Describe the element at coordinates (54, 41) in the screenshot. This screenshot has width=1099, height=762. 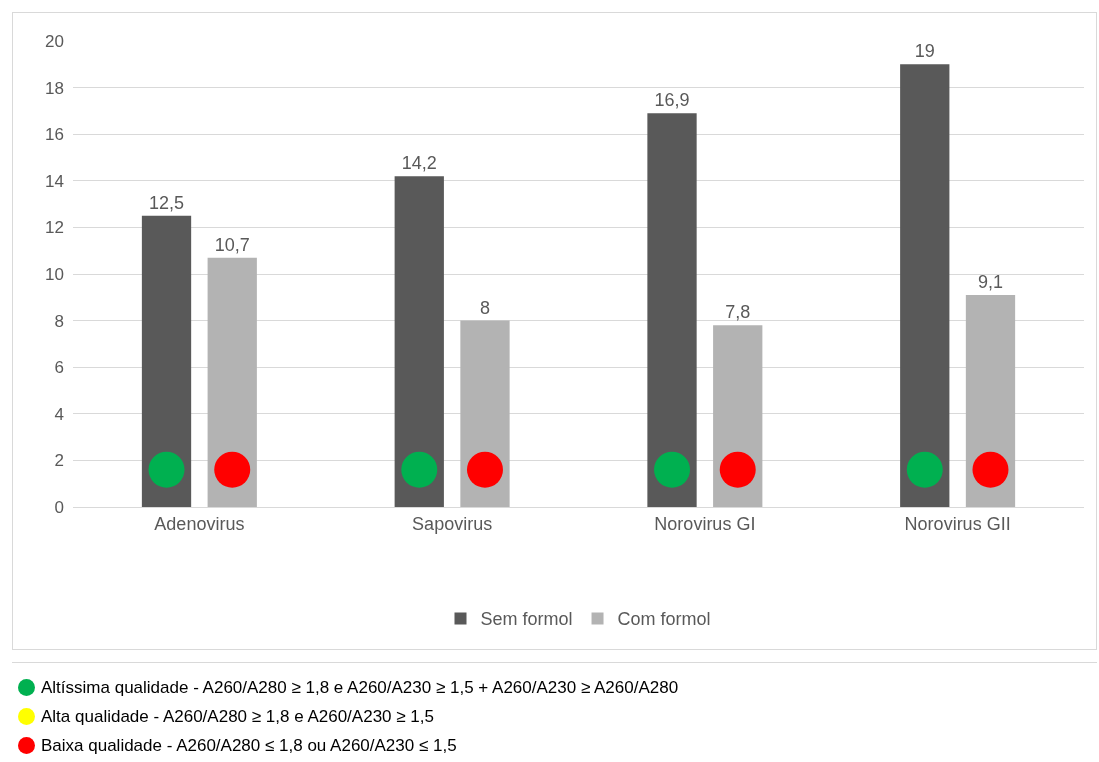
I see `y-tick-label: 20` at that location.